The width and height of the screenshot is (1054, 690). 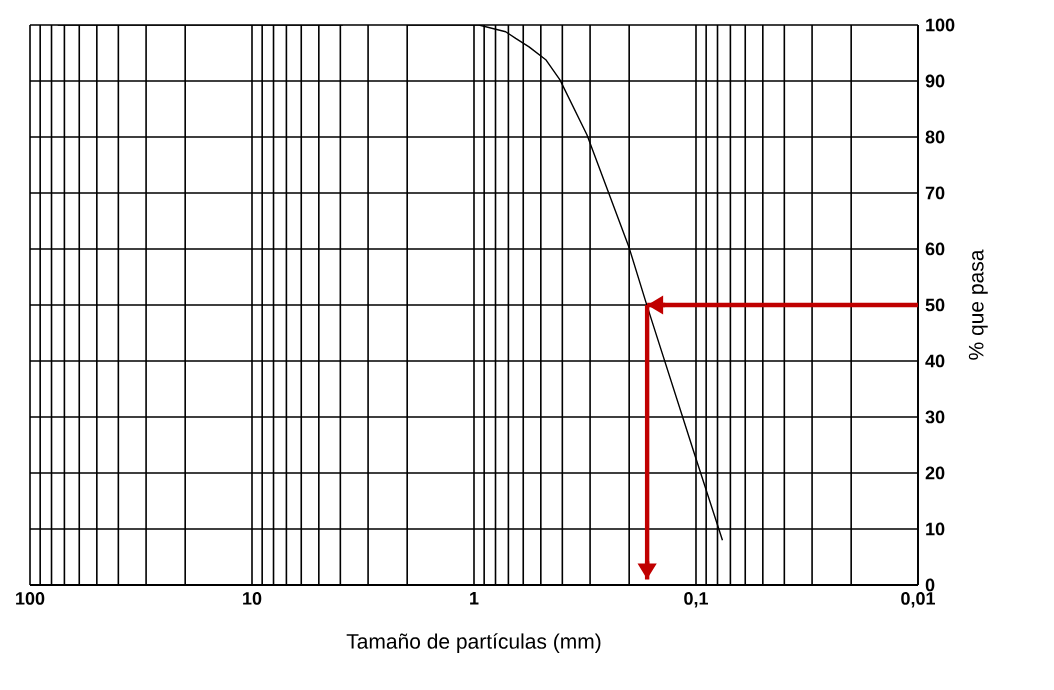 What do you see at coordinates (696, 600) in the screenshot?
I see `x-tick-label: 0,1` at bounding box center [696, 600].